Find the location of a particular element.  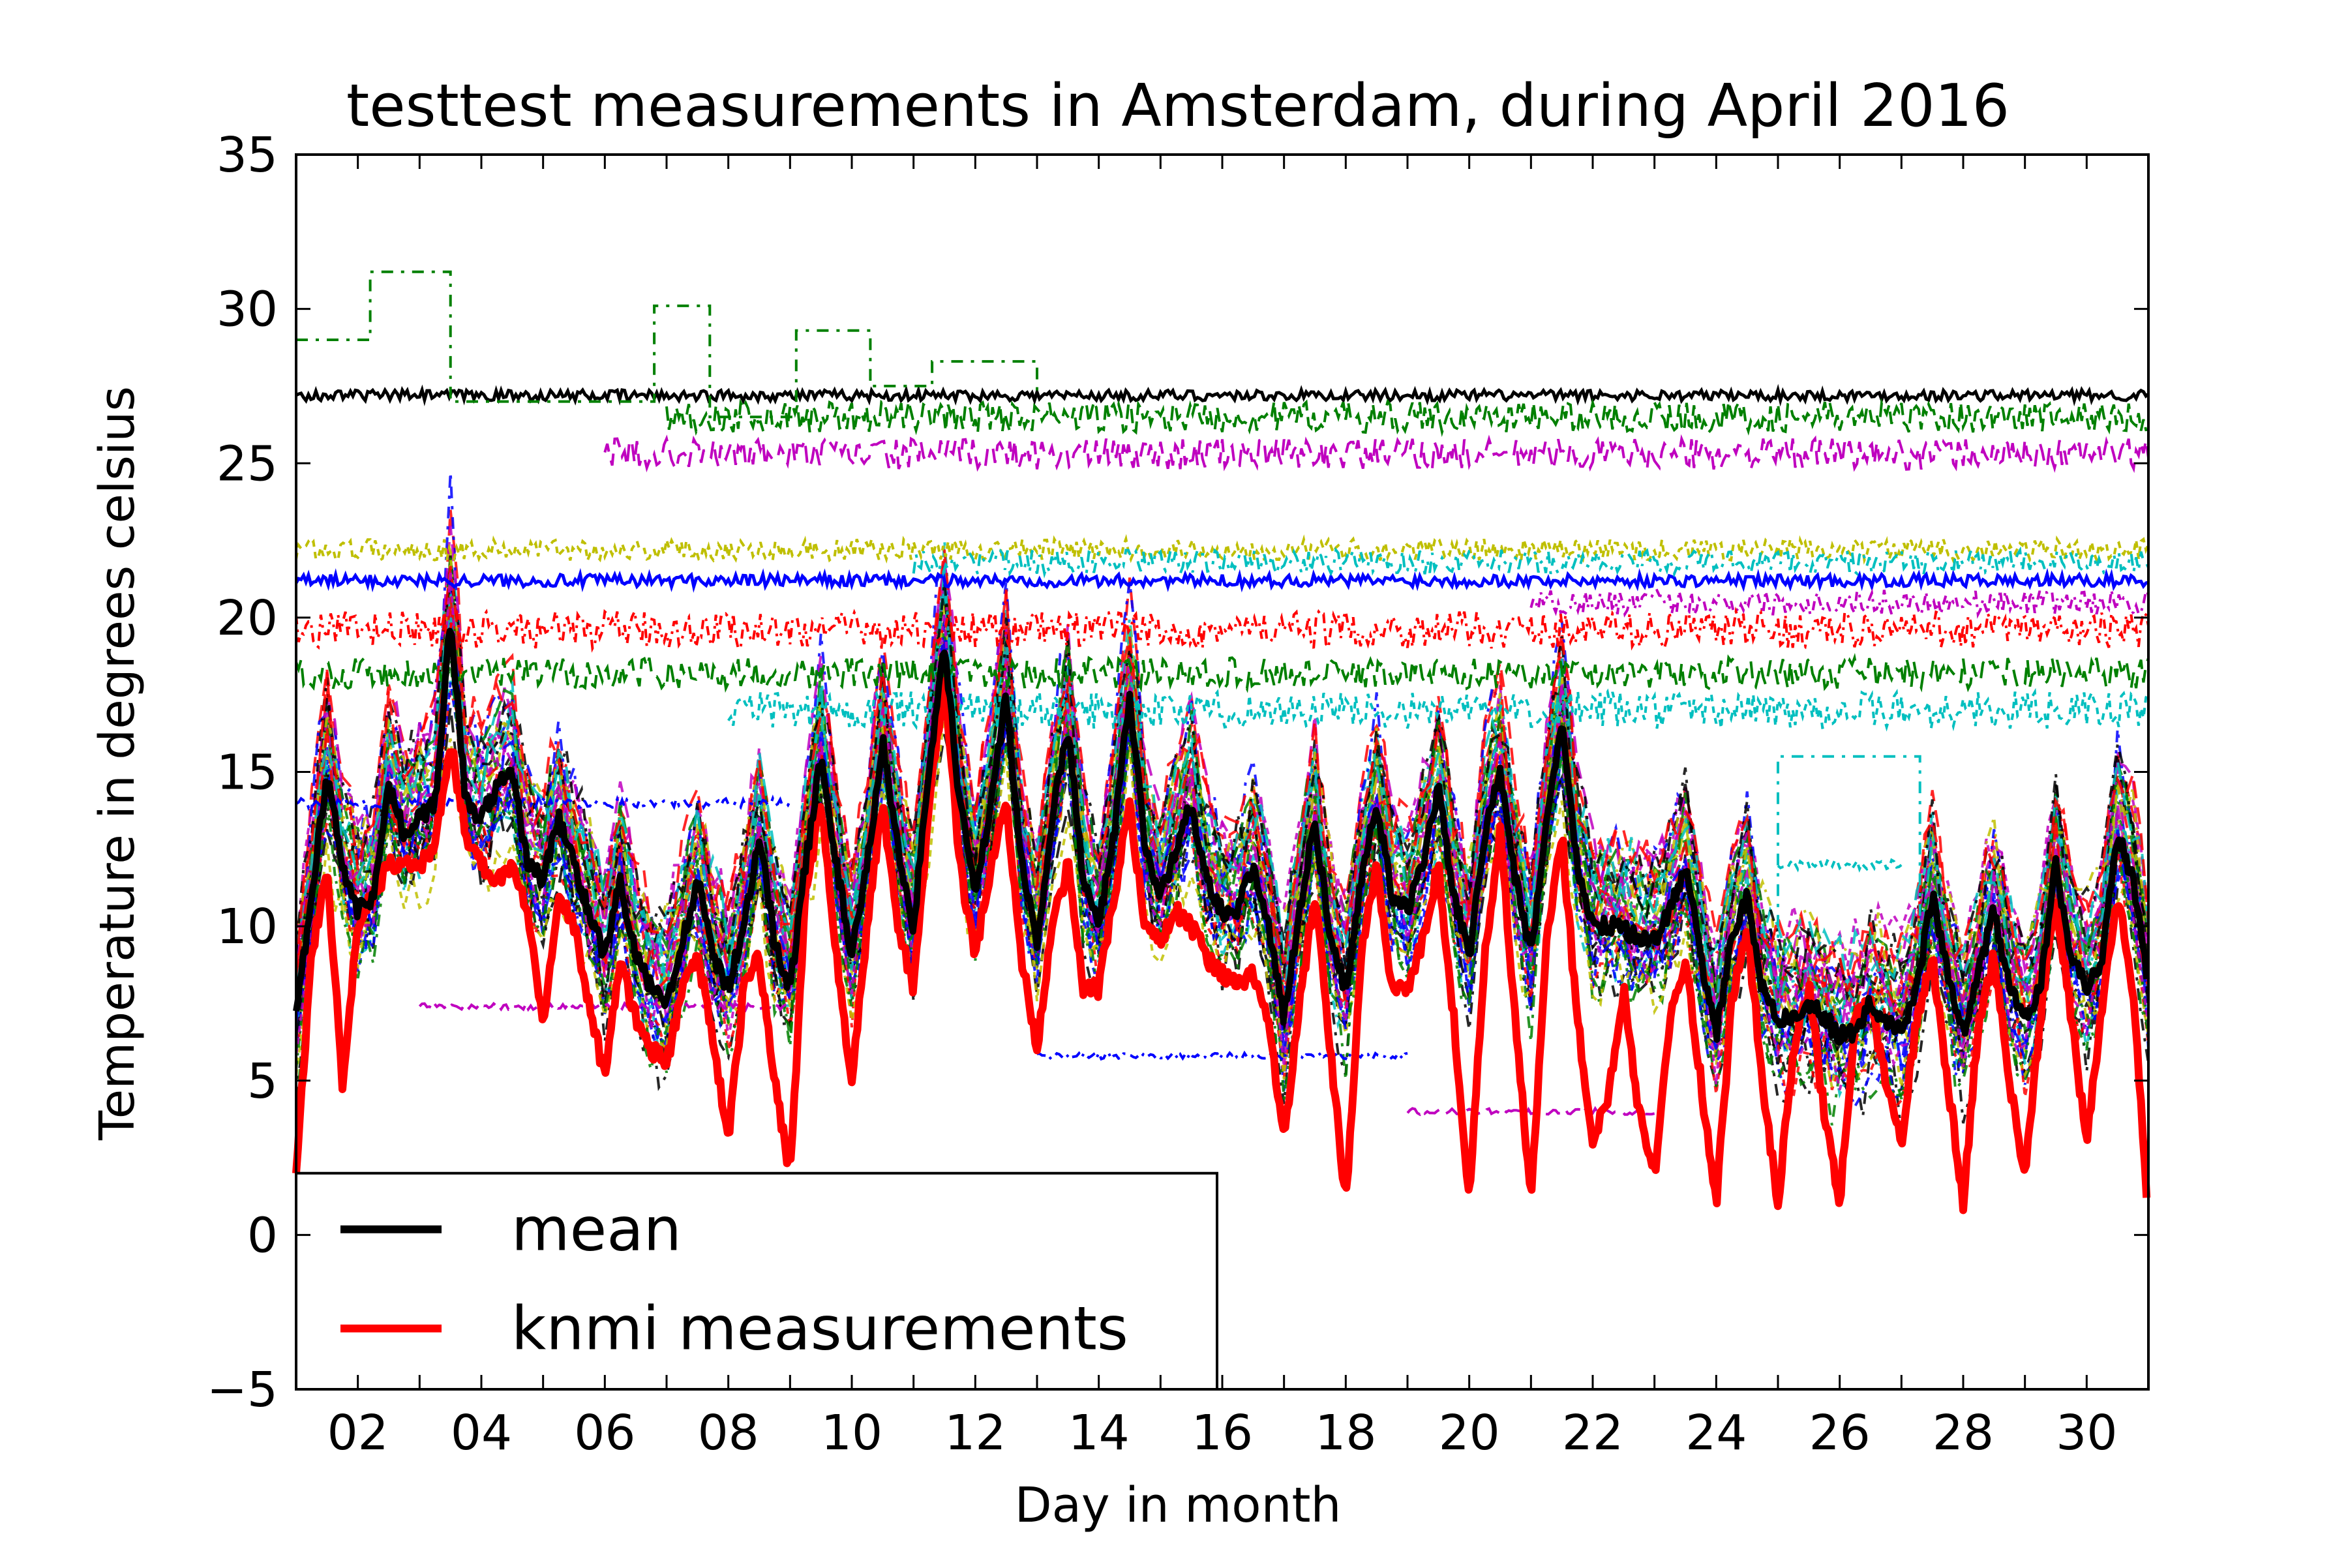

legend: mean knmi measurements is located at coordinates (757, 1281).